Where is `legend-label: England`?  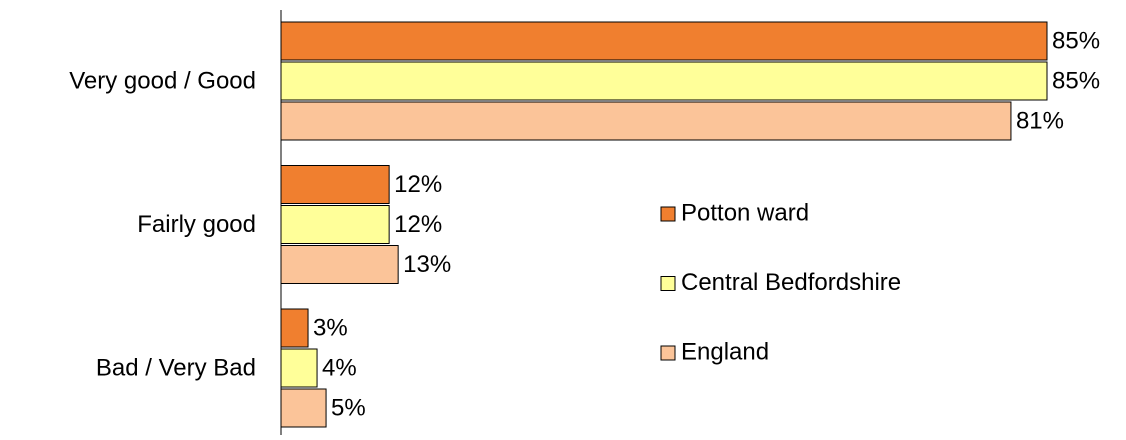 legend-label: England is located at coordinates (725, 351).